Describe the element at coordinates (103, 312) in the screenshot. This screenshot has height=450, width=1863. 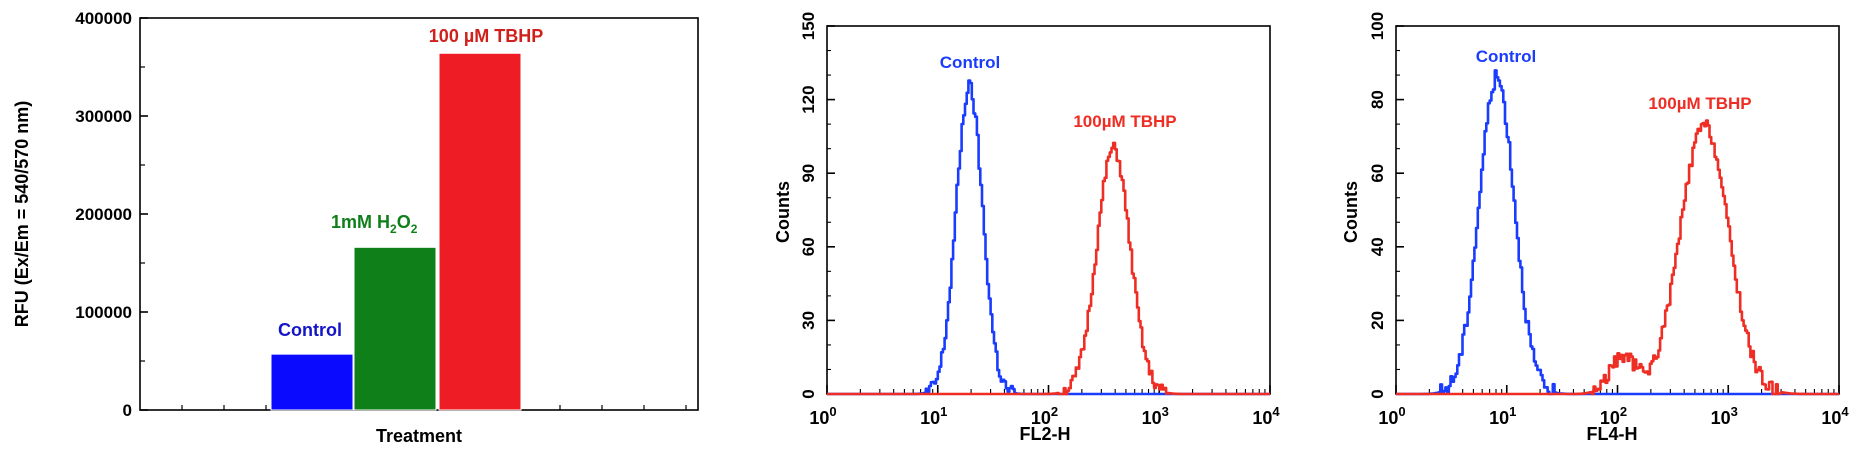
I see `bar-y-tick-label: 100000` at that location.